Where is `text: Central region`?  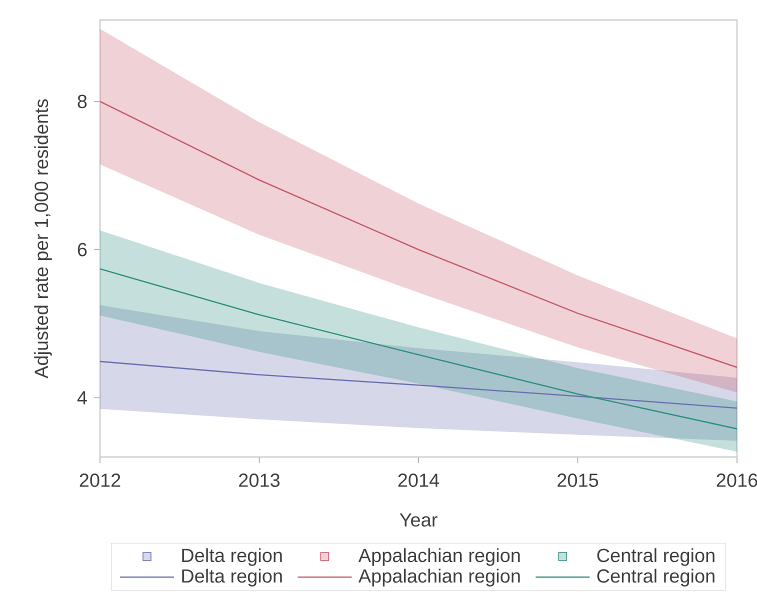
text: Central region is located at coordinates (655, 577).